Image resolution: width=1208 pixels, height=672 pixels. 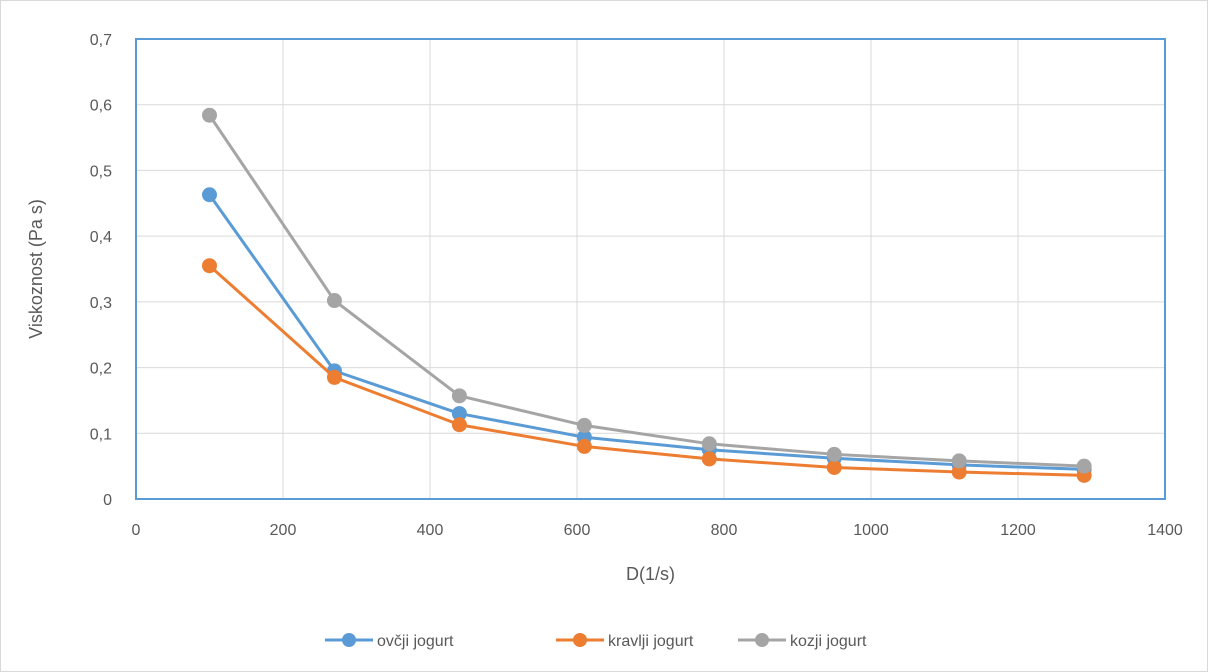 I want to click on x-tick-label: 1400, so click(x=1165, y=530).